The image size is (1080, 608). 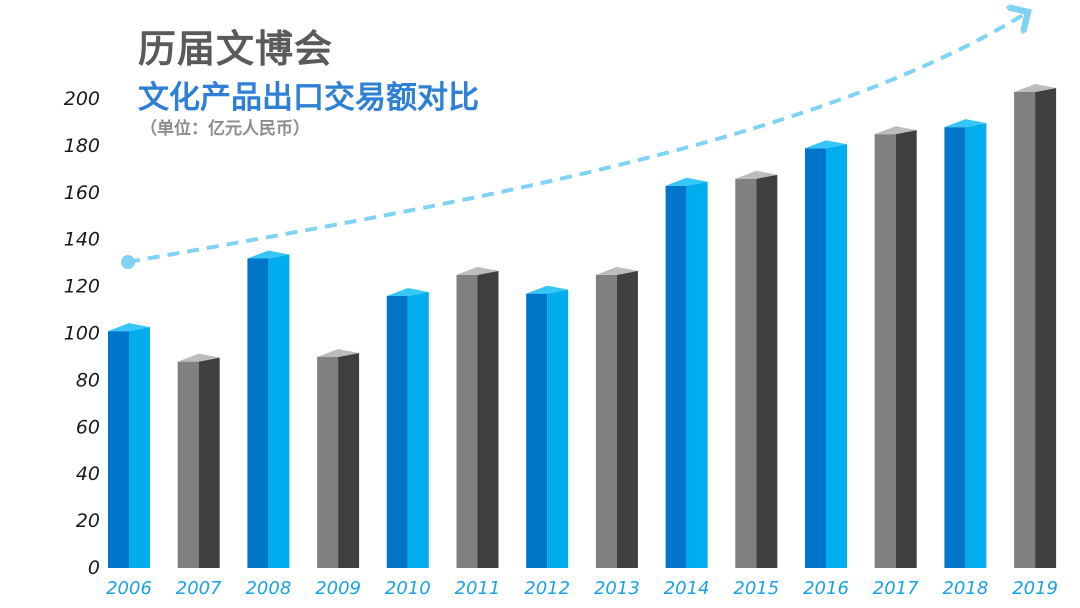 I want to click on x-tick-label: 2013, so click(x=617, y=588).